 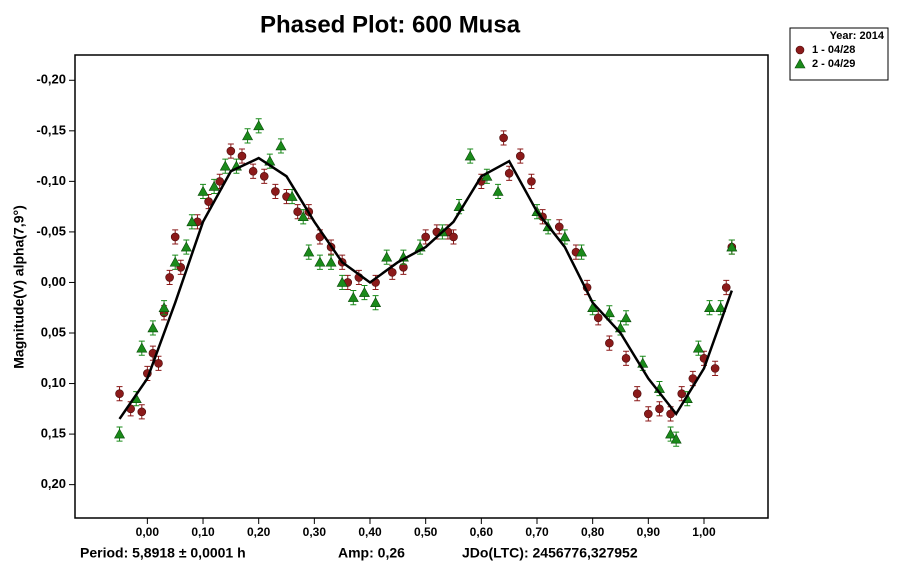 I want to click on footer-period: Period: 5,8918 ± 0,0001 h, so click(x=163, y=553).